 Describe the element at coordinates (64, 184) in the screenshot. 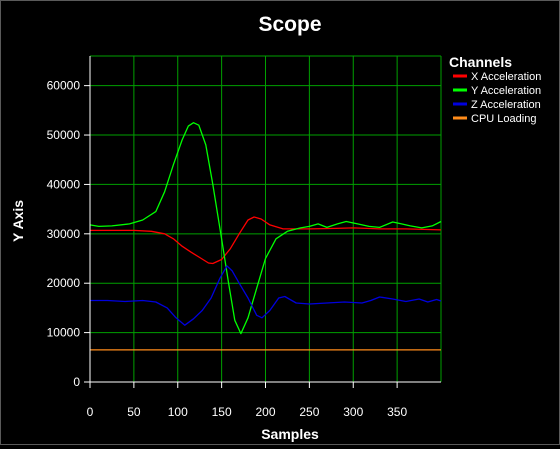

I see `y-tick-label: 40000` at that location.